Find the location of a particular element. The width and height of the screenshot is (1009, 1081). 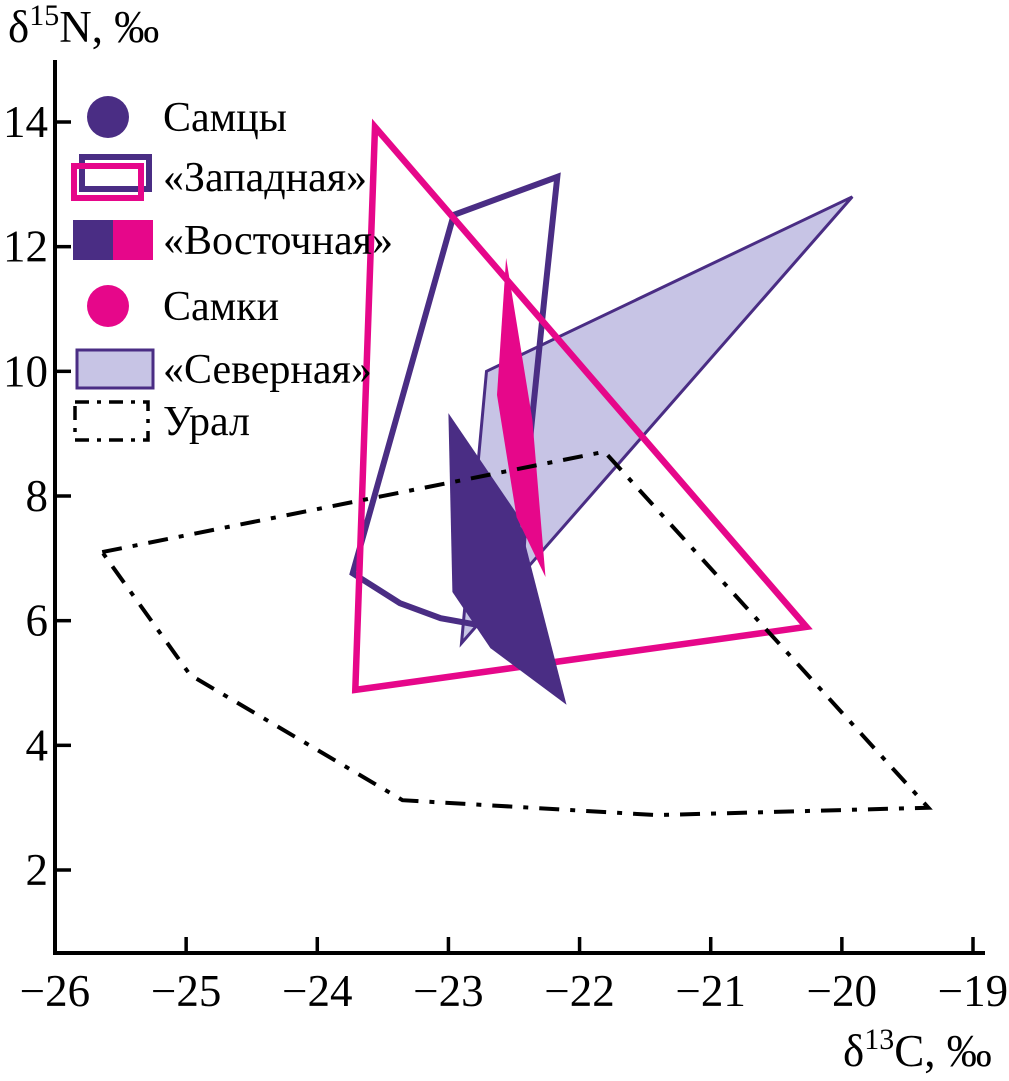

x-tick-label: −24 is located at coordinates (317, 991).